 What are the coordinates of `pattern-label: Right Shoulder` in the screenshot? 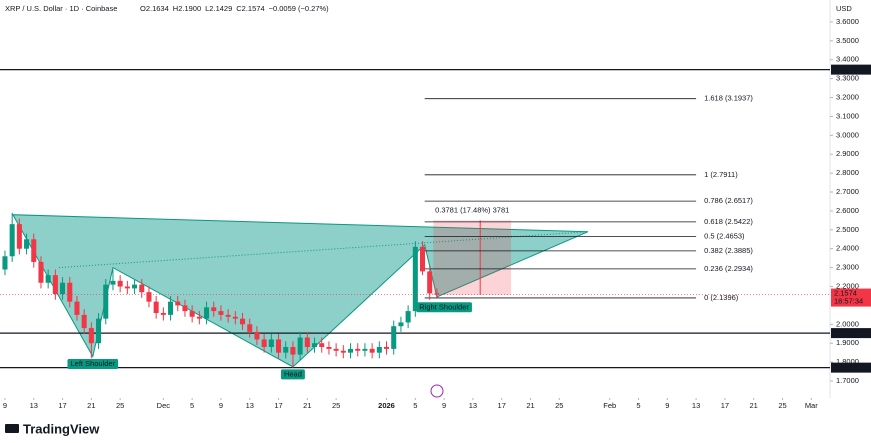 It's located at (444, 306).